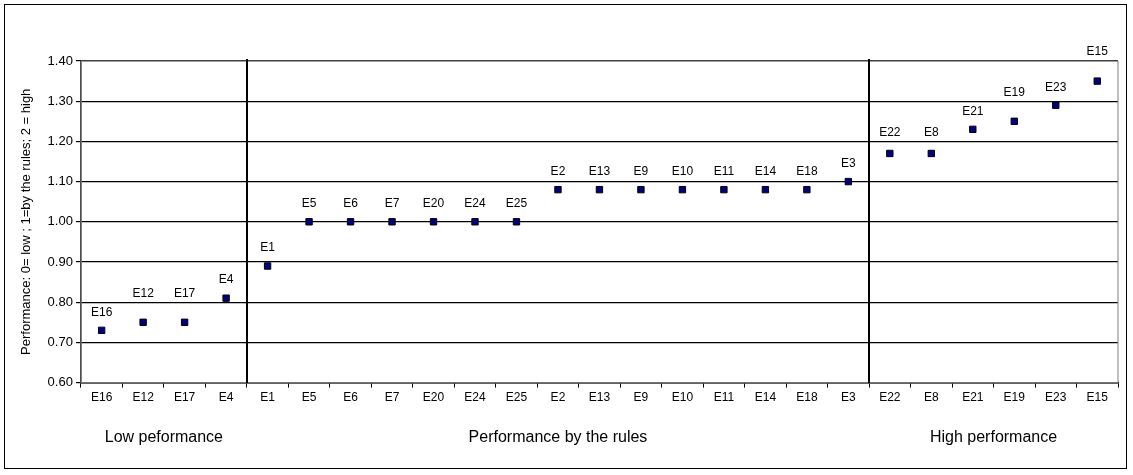  I want to click on data-label: E16, so click(101, 311).